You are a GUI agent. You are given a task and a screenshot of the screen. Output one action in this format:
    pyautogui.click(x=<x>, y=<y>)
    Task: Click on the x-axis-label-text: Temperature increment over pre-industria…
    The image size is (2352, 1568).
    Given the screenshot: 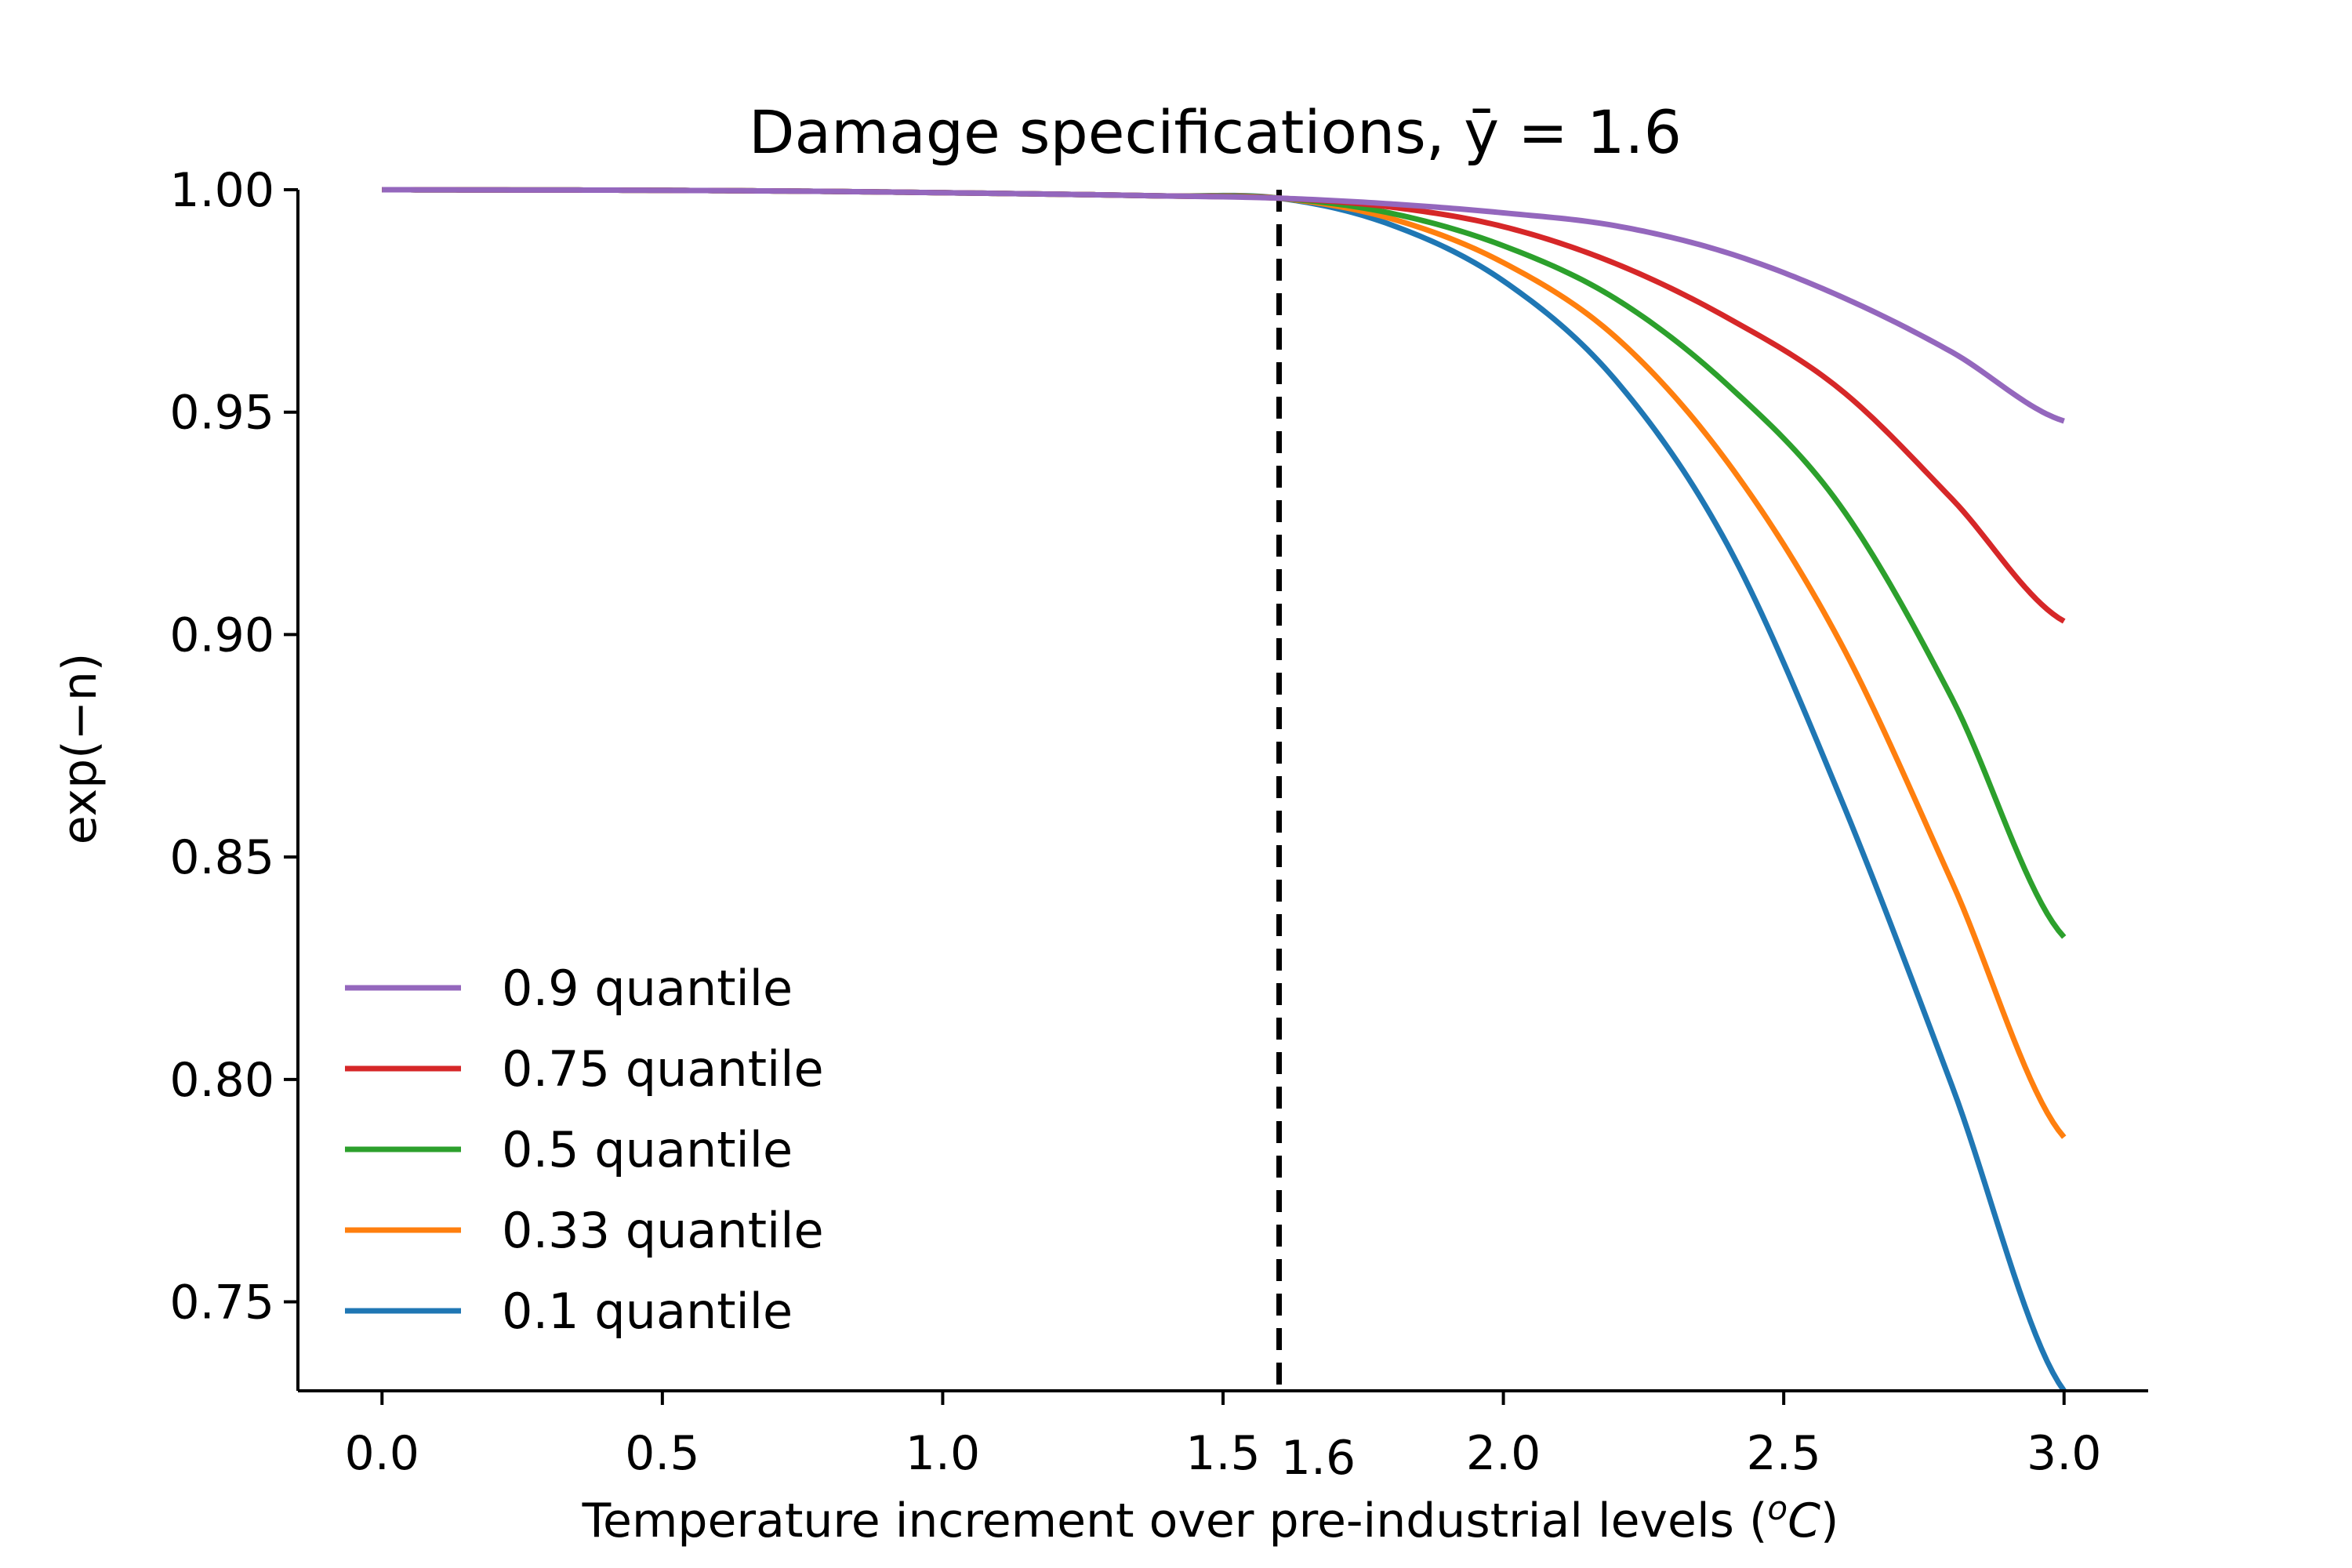 What is the action you would take?
    pyautogui.click(x=1158, y=1521)
    